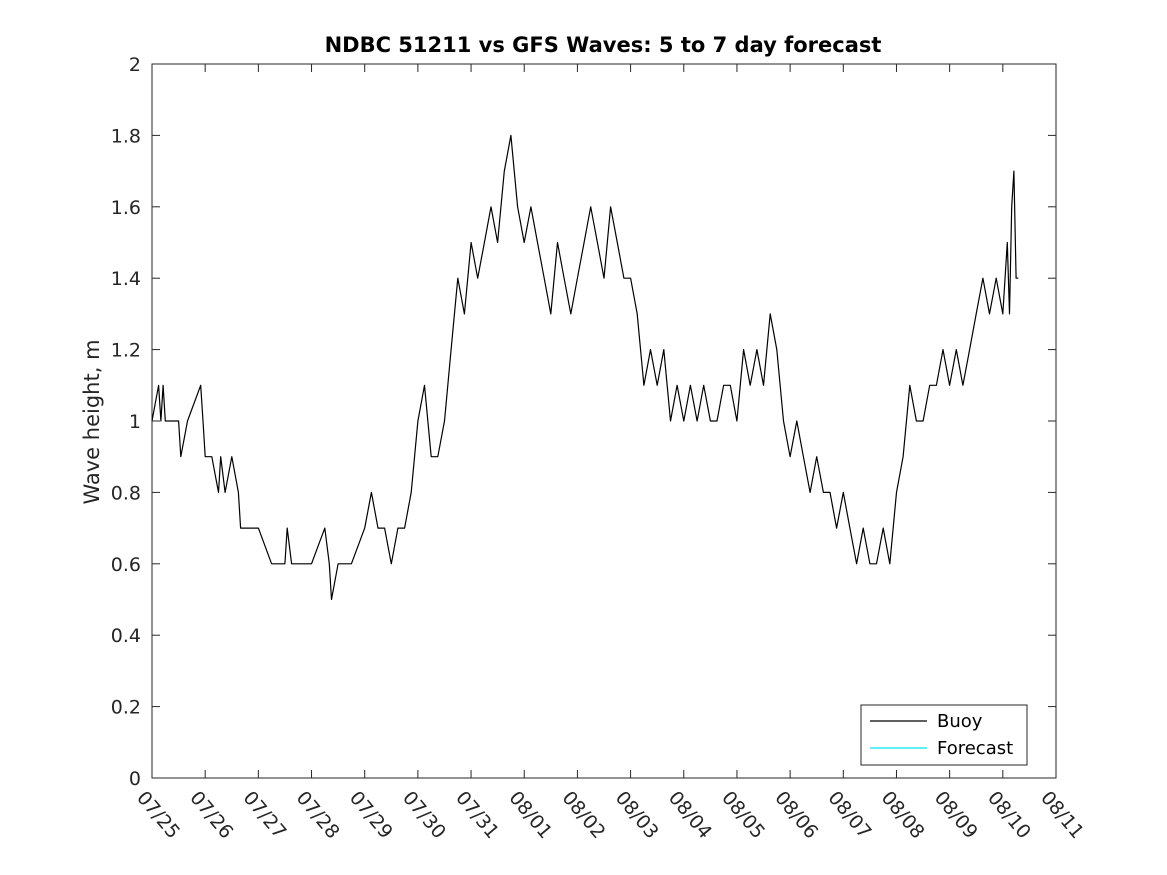 Image resolution: width=1167 pixels, height=875 pixels. What do you see at coordinates (135, 422) in the screenshot?
I see `y-tick-label: 1` at bounding box center [135, 422].